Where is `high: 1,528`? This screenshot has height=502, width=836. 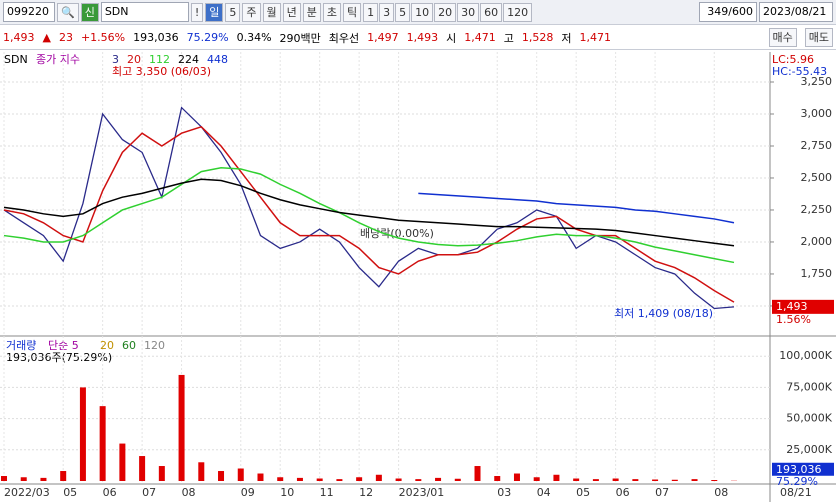 high: 1,528 is located at coordinates (537, 37).